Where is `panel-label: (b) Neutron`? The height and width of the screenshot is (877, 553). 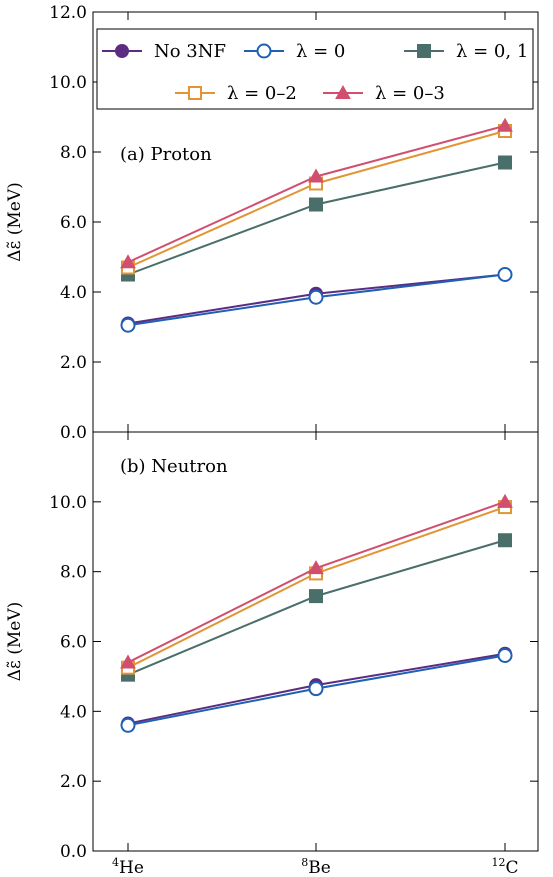 panel-label: (b) Neutron is located at coordinates (174, 466).